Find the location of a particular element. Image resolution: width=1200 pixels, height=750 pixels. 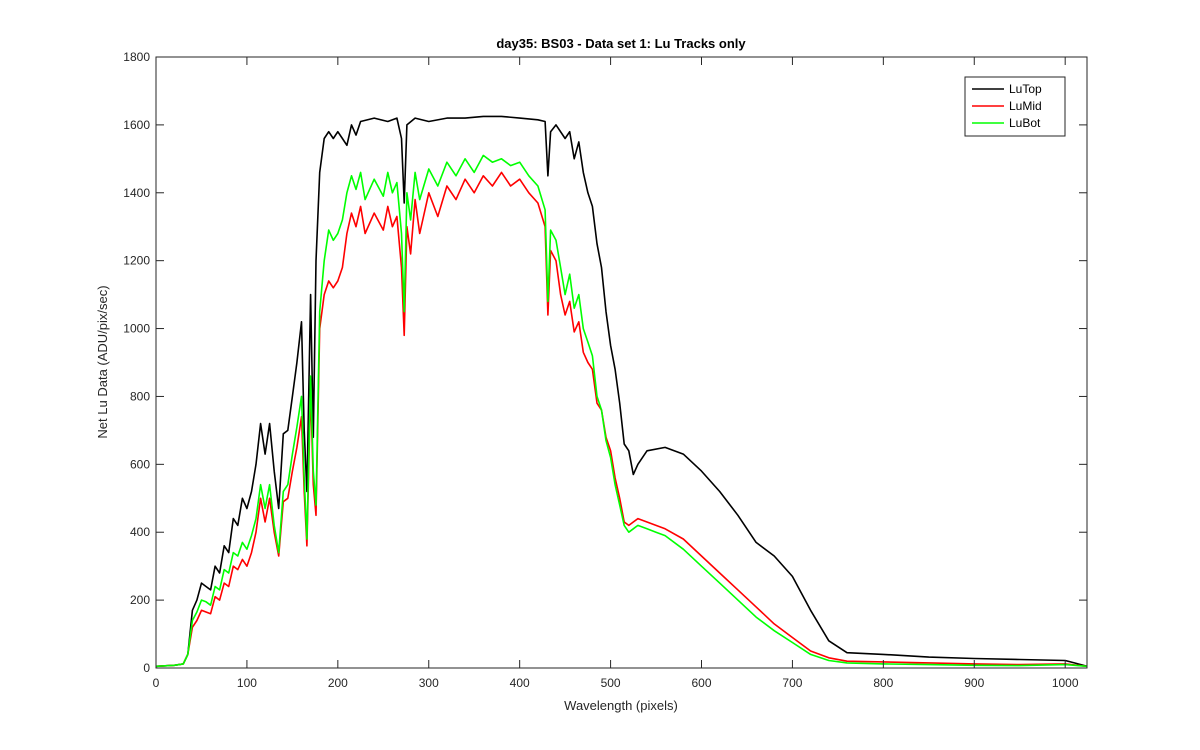

x-tick-label: 300 is located at coordinates (429, 683).